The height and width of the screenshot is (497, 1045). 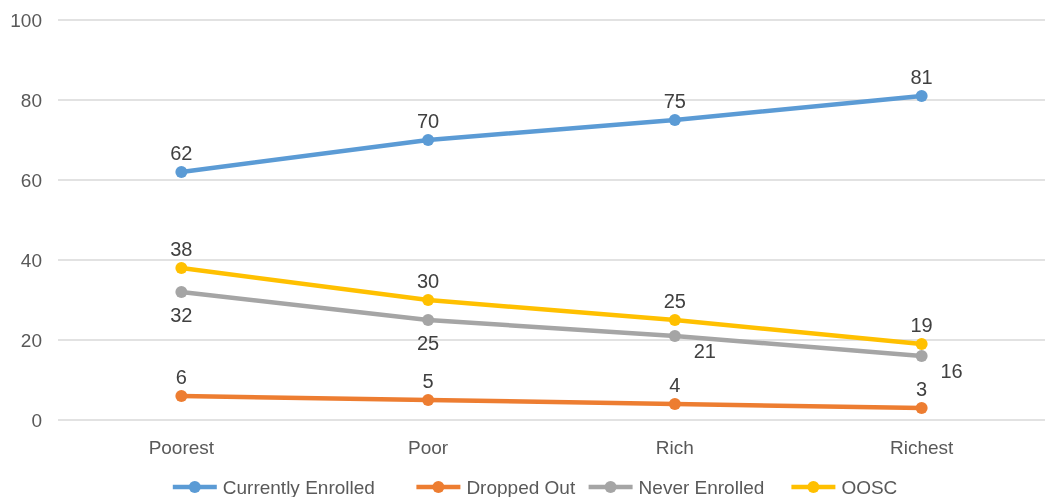 I want to click on data-label: 16, so click(x=951, y=371).